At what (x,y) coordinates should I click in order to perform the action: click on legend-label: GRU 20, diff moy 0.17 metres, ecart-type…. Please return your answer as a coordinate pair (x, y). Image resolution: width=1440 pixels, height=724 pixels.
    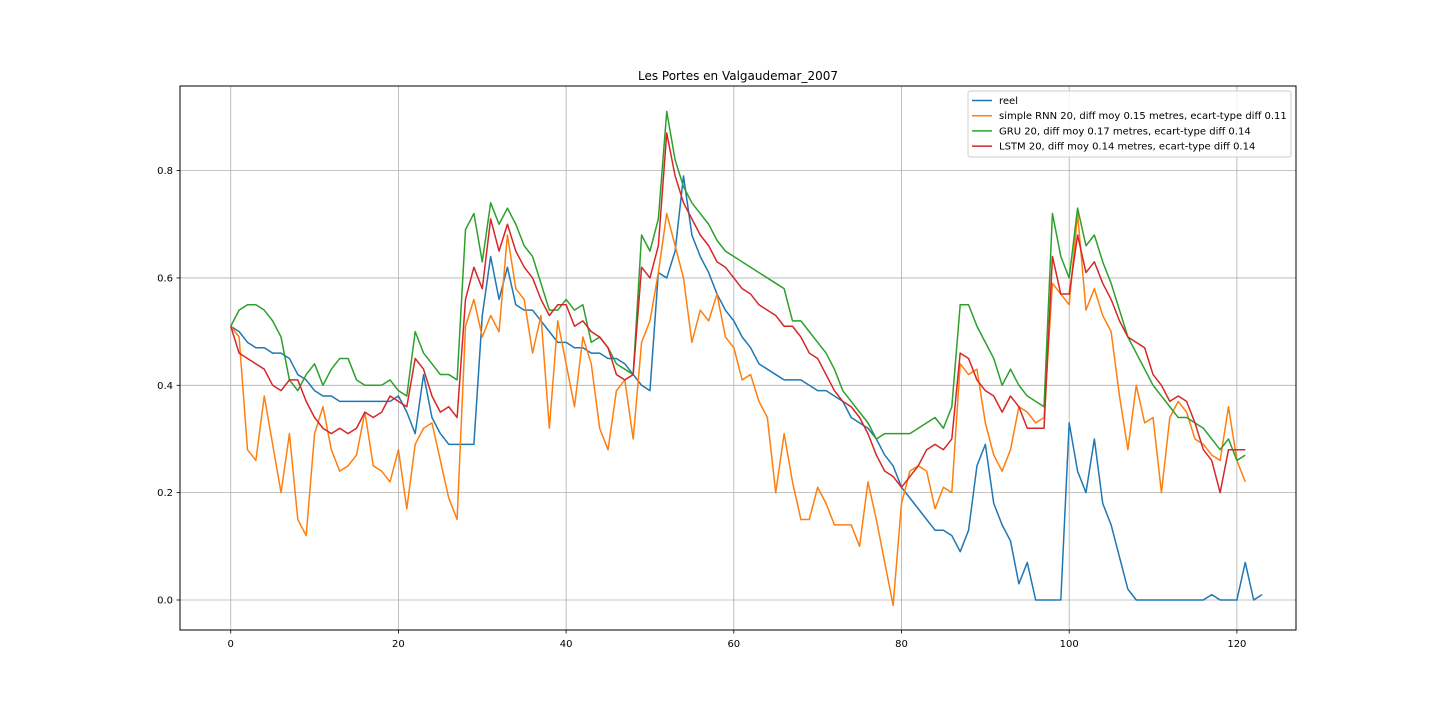
    Looking at the image, I should click on (1125, 131).